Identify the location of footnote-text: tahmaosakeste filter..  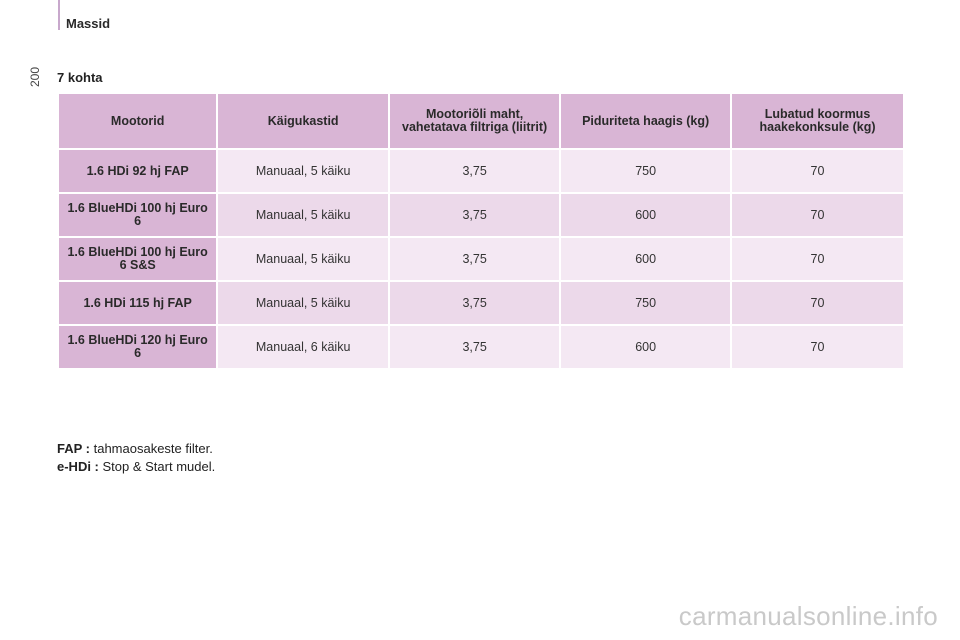
(151, 448).